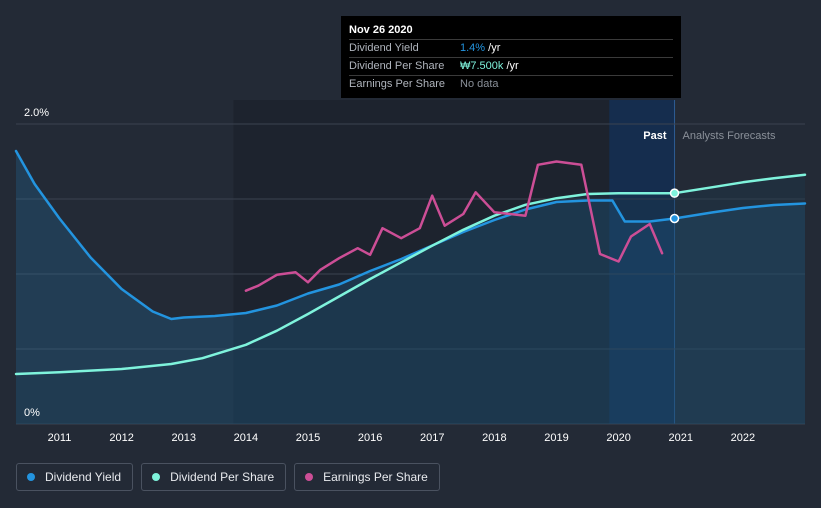 This screenshot has width=821, height=508. Describe the element at coordinates (473, 48) in the screenshot. I see `tooltip-value: 1.4%` at that location.